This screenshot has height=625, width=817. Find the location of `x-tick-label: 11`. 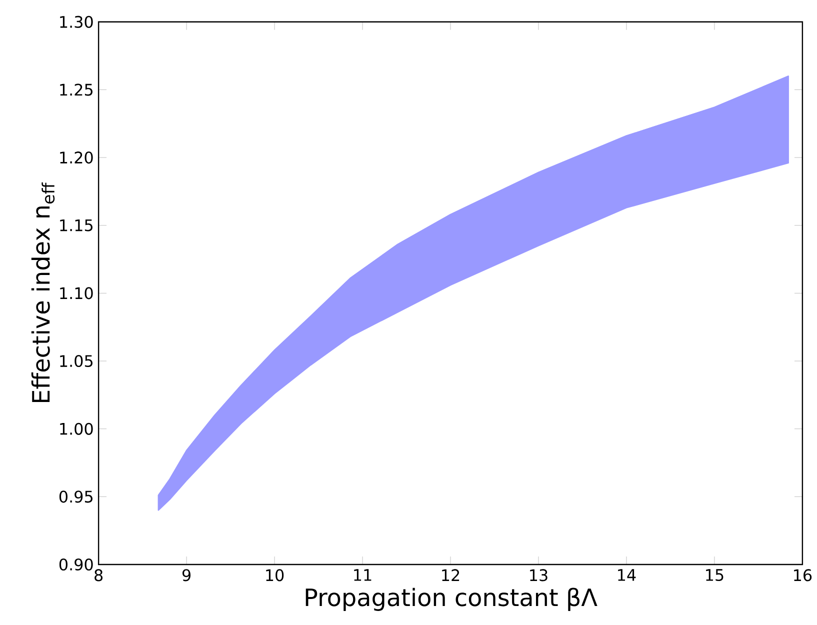

x-tick-label: 11 is located at coordinates (363, 575).